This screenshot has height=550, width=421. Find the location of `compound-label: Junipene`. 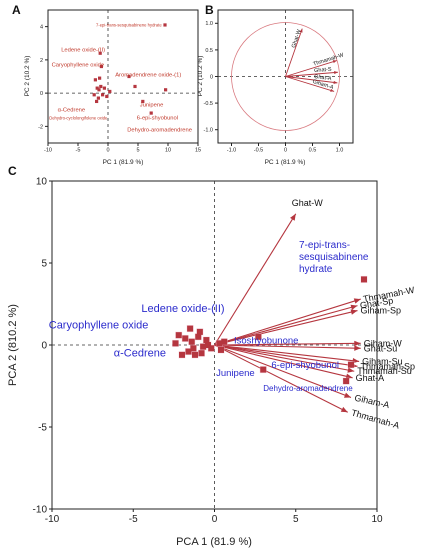

compound-label: Junipene is located at coordinates (152, 105).